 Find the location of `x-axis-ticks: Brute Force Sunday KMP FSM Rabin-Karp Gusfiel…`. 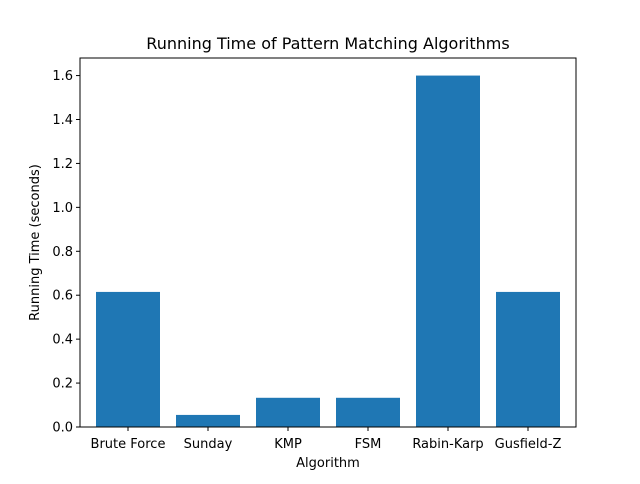

x-axis-ticks: Brute Force Sunday KMP FSM Rabin-Karp Gusfiel… is located at coordinates (326, 439).